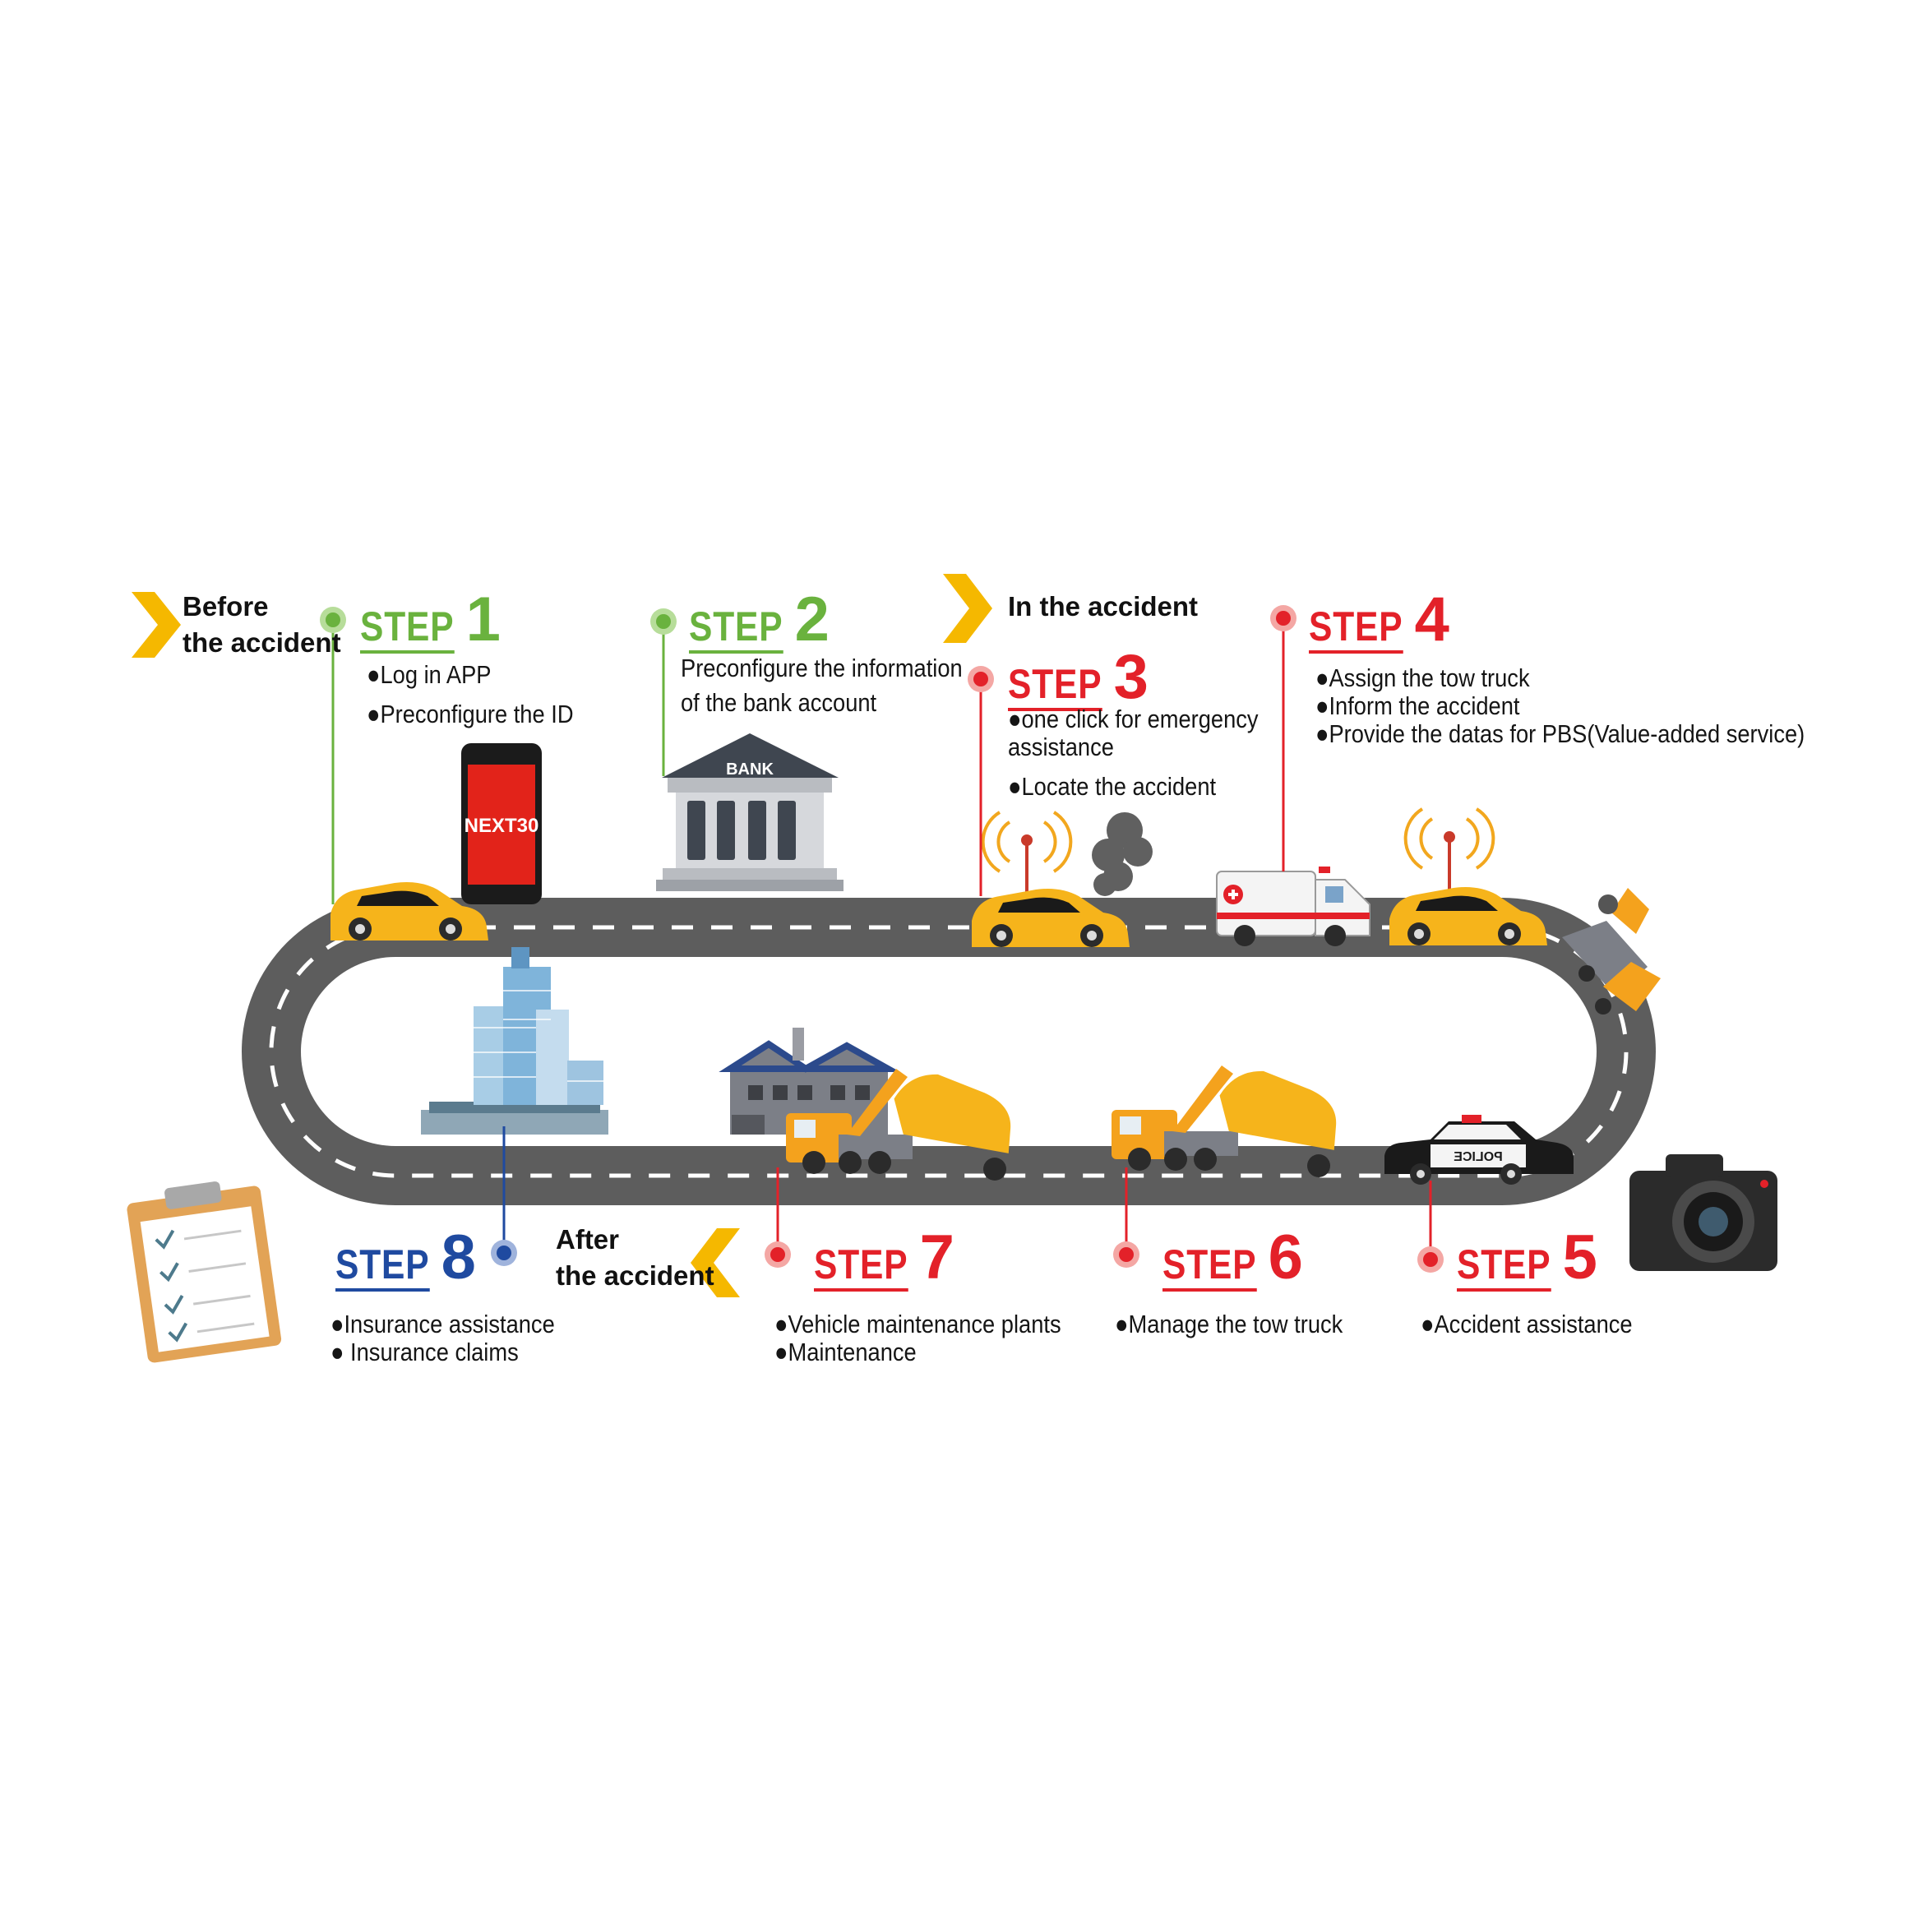 The width and height of the screenshot is (1932, 1932). Describe the element at coordinates (1431, 619) in the screenshot. I see `step-4-number: 4` at that location.